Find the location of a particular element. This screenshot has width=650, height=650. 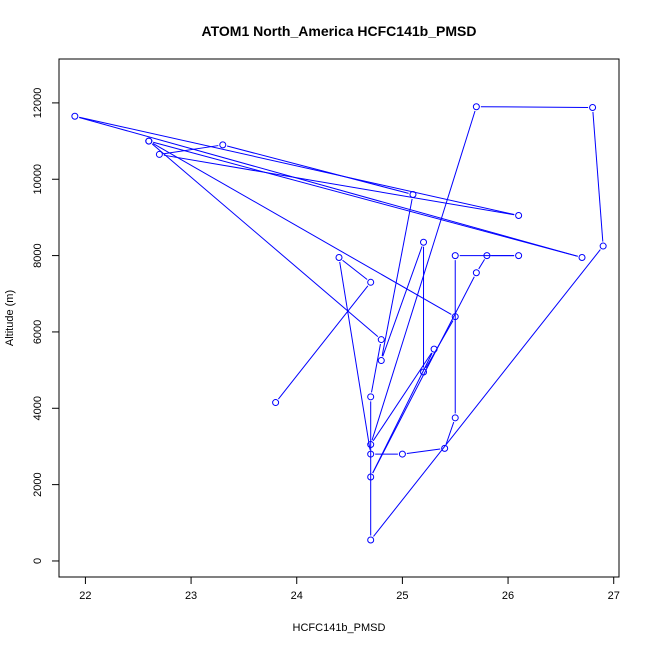

y-tick-label: 0 is located at coordinates (38, 561).